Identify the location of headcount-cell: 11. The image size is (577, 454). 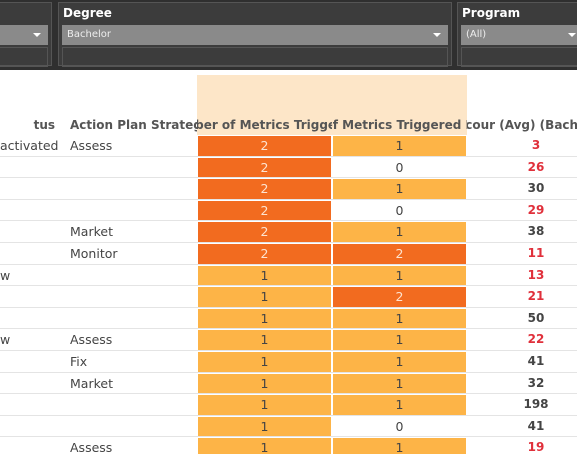
(536, 253).